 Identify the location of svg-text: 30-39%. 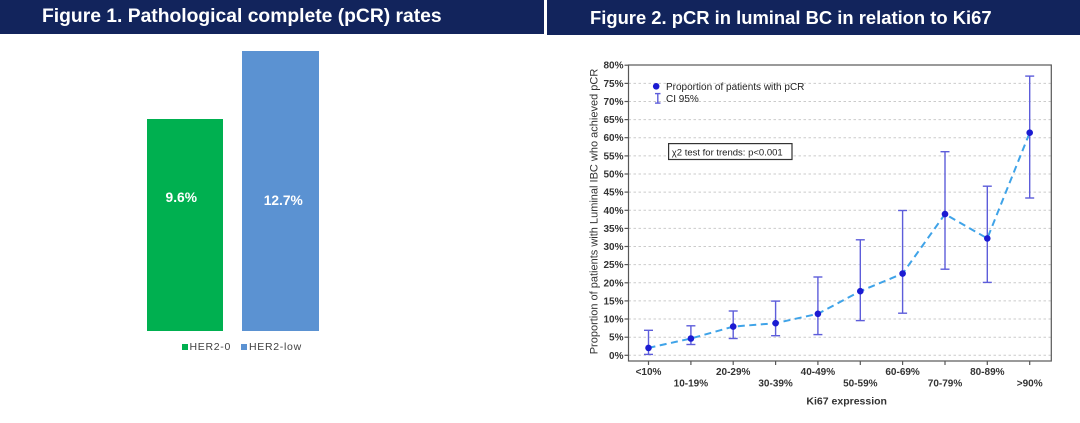
(775, 384).